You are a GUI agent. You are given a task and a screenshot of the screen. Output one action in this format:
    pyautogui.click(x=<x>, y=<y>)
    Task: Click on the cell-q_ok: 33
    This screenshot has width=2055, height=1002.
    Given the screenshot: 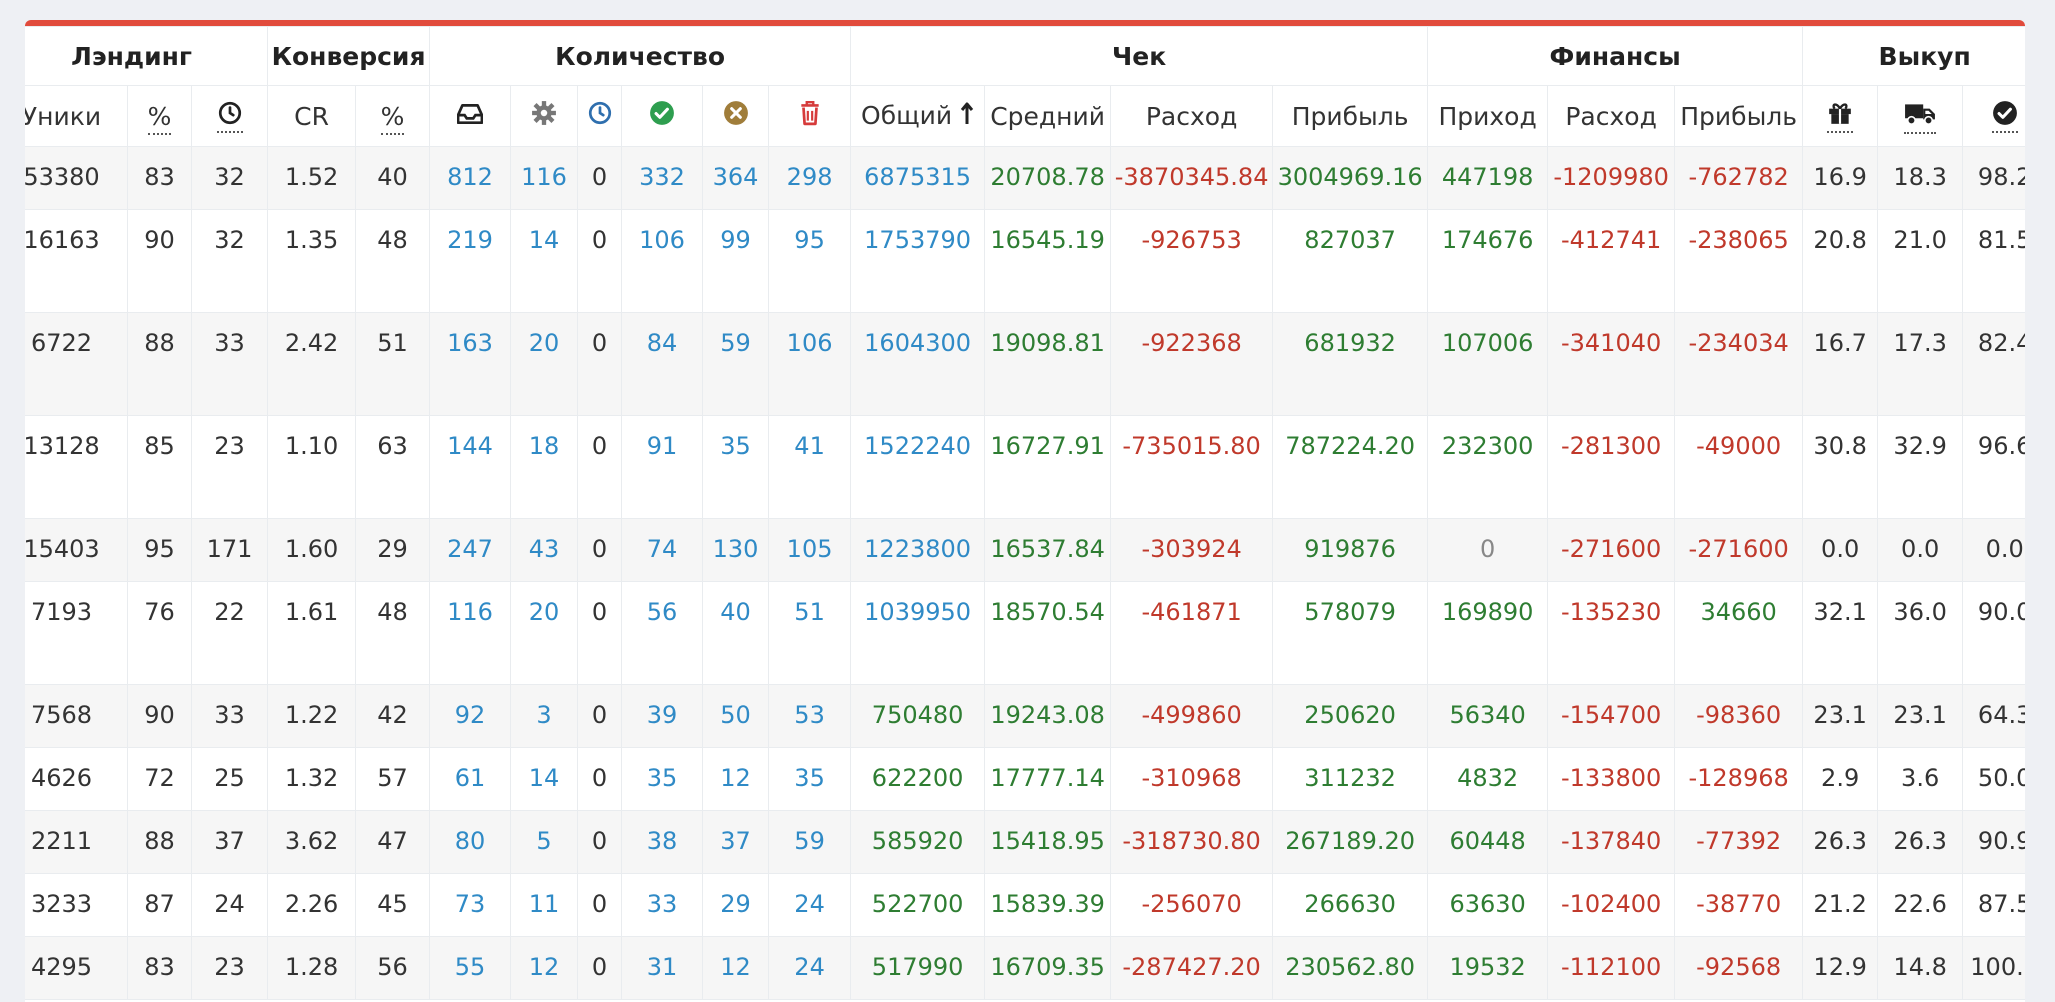 What is the action you would take?
    pyautogui.click(x=662, y=905)
    